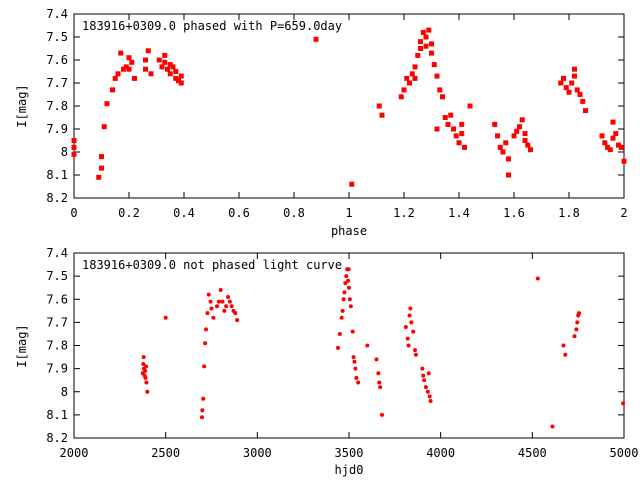 The image size is (640, 480). I want to click on phased-y-tick-label: 8, so click(64, 152).